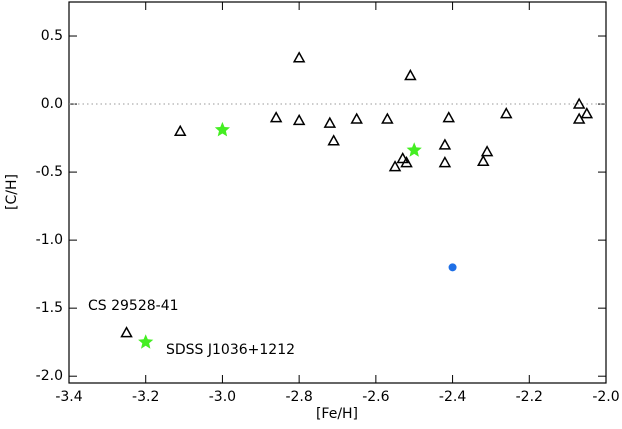  I want to click on x-tick-label: -2.2, so click(529, 397).